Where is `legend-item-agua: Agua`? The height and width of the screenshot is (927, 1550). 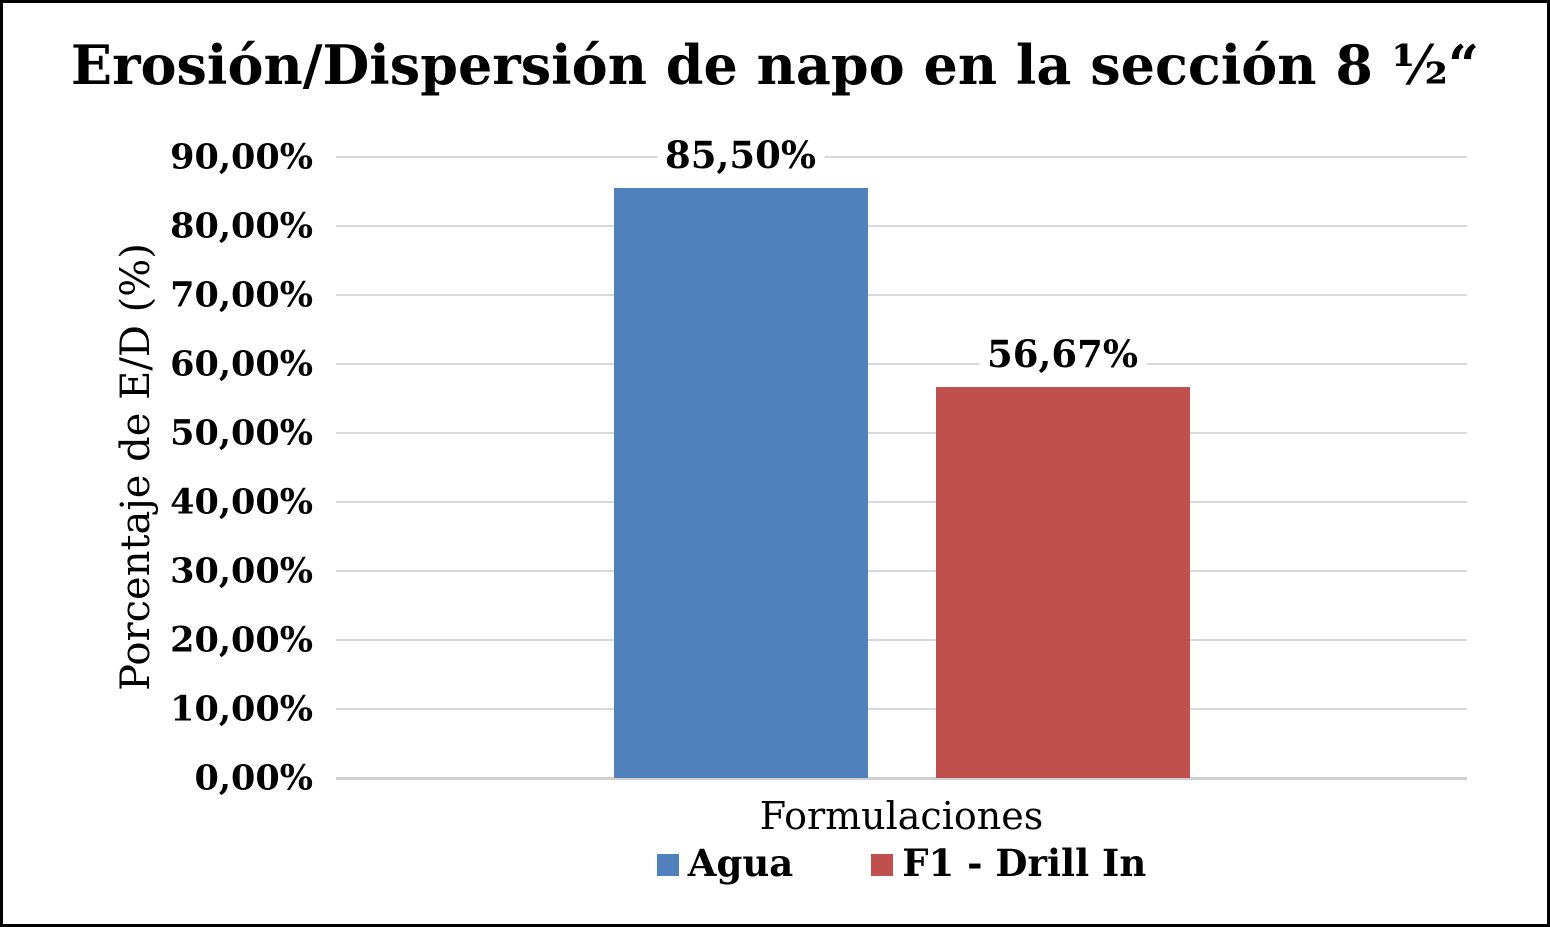
legend-item-agua: Agua is located at coordinates (725, 863).